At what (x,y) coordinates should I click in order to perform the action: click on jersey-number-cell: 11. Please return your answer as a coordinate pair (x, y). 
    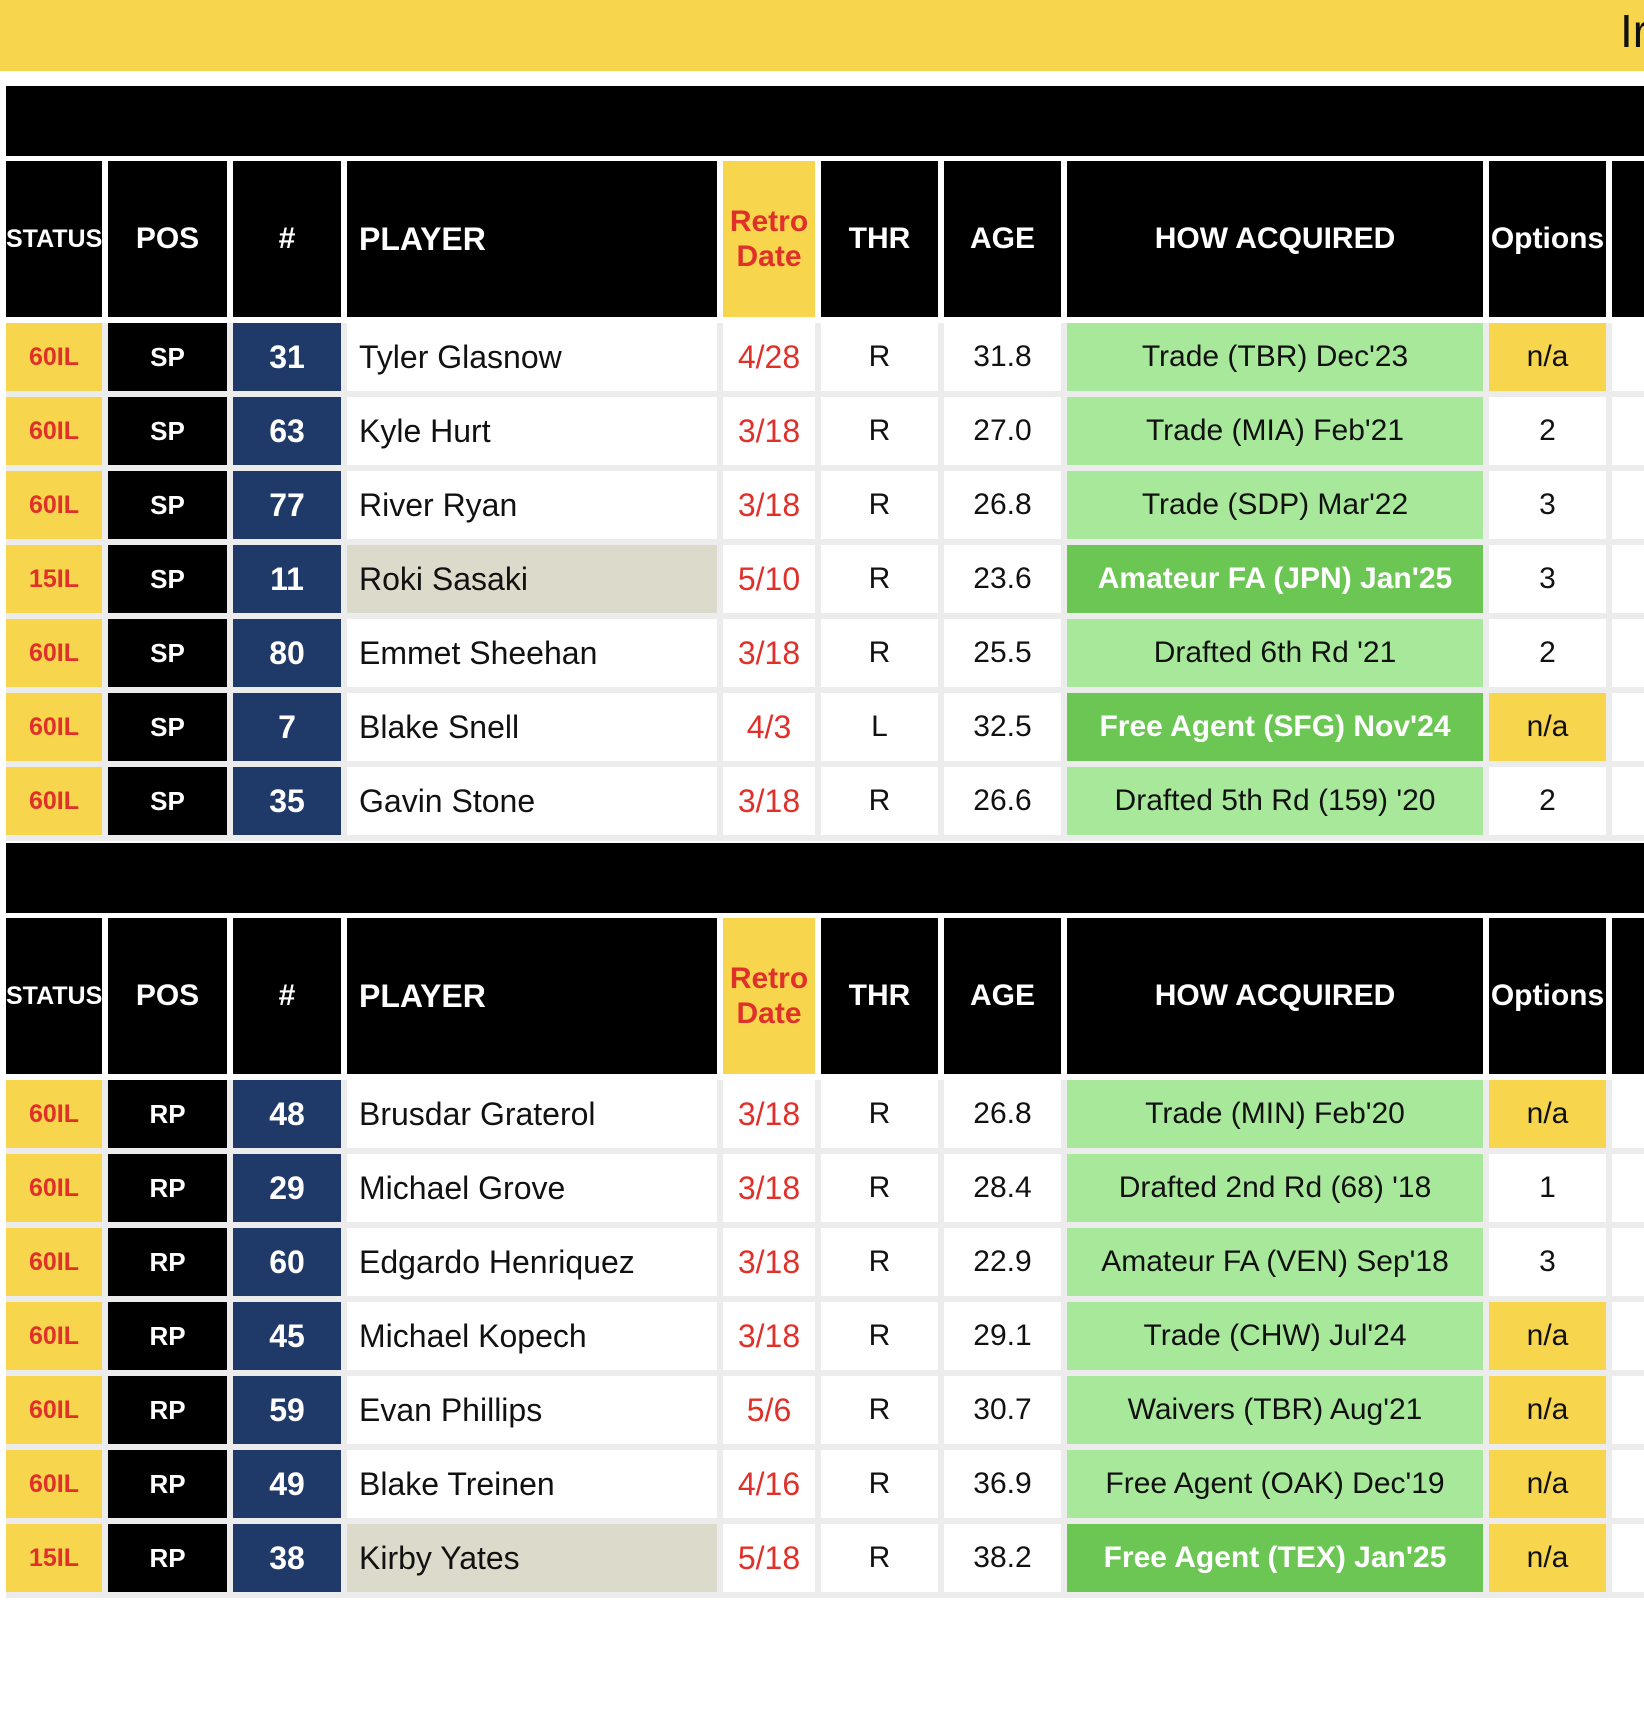
    Looking at the image, I should click on (290, 582).